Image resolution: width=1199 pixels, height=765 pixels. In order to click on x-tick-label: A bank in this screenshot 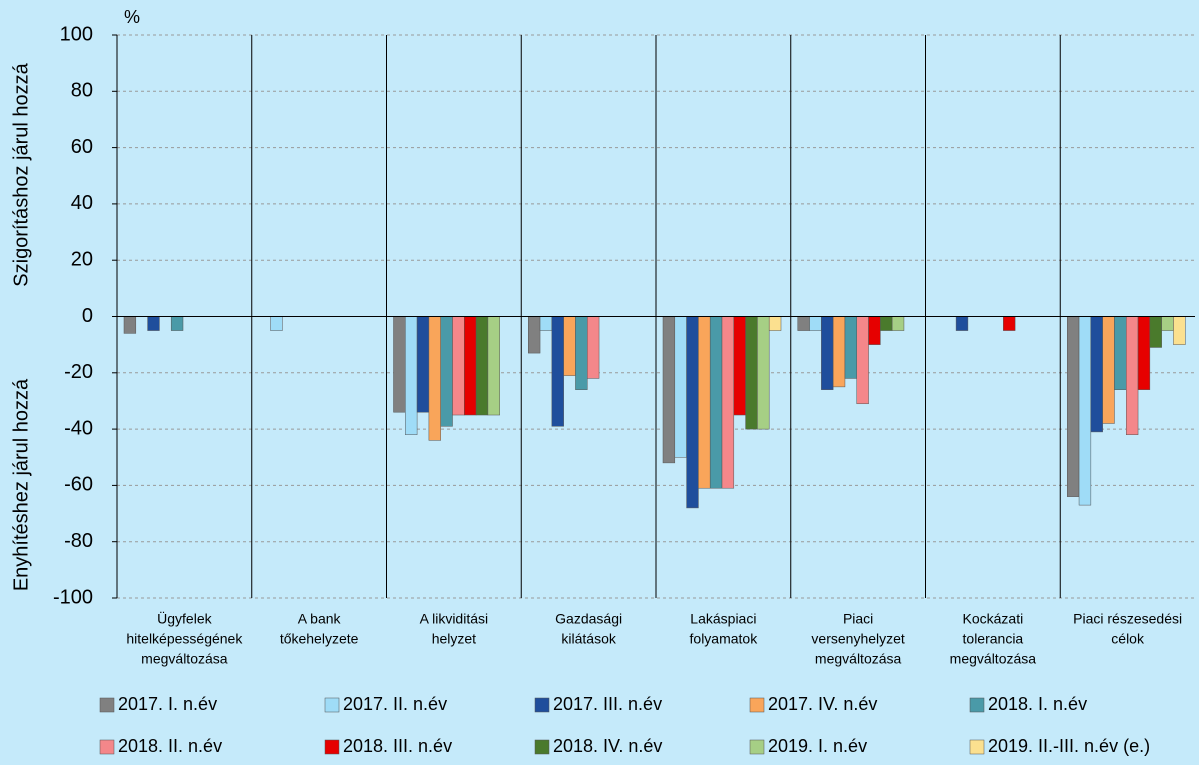, I will do `click(320, 619)`.